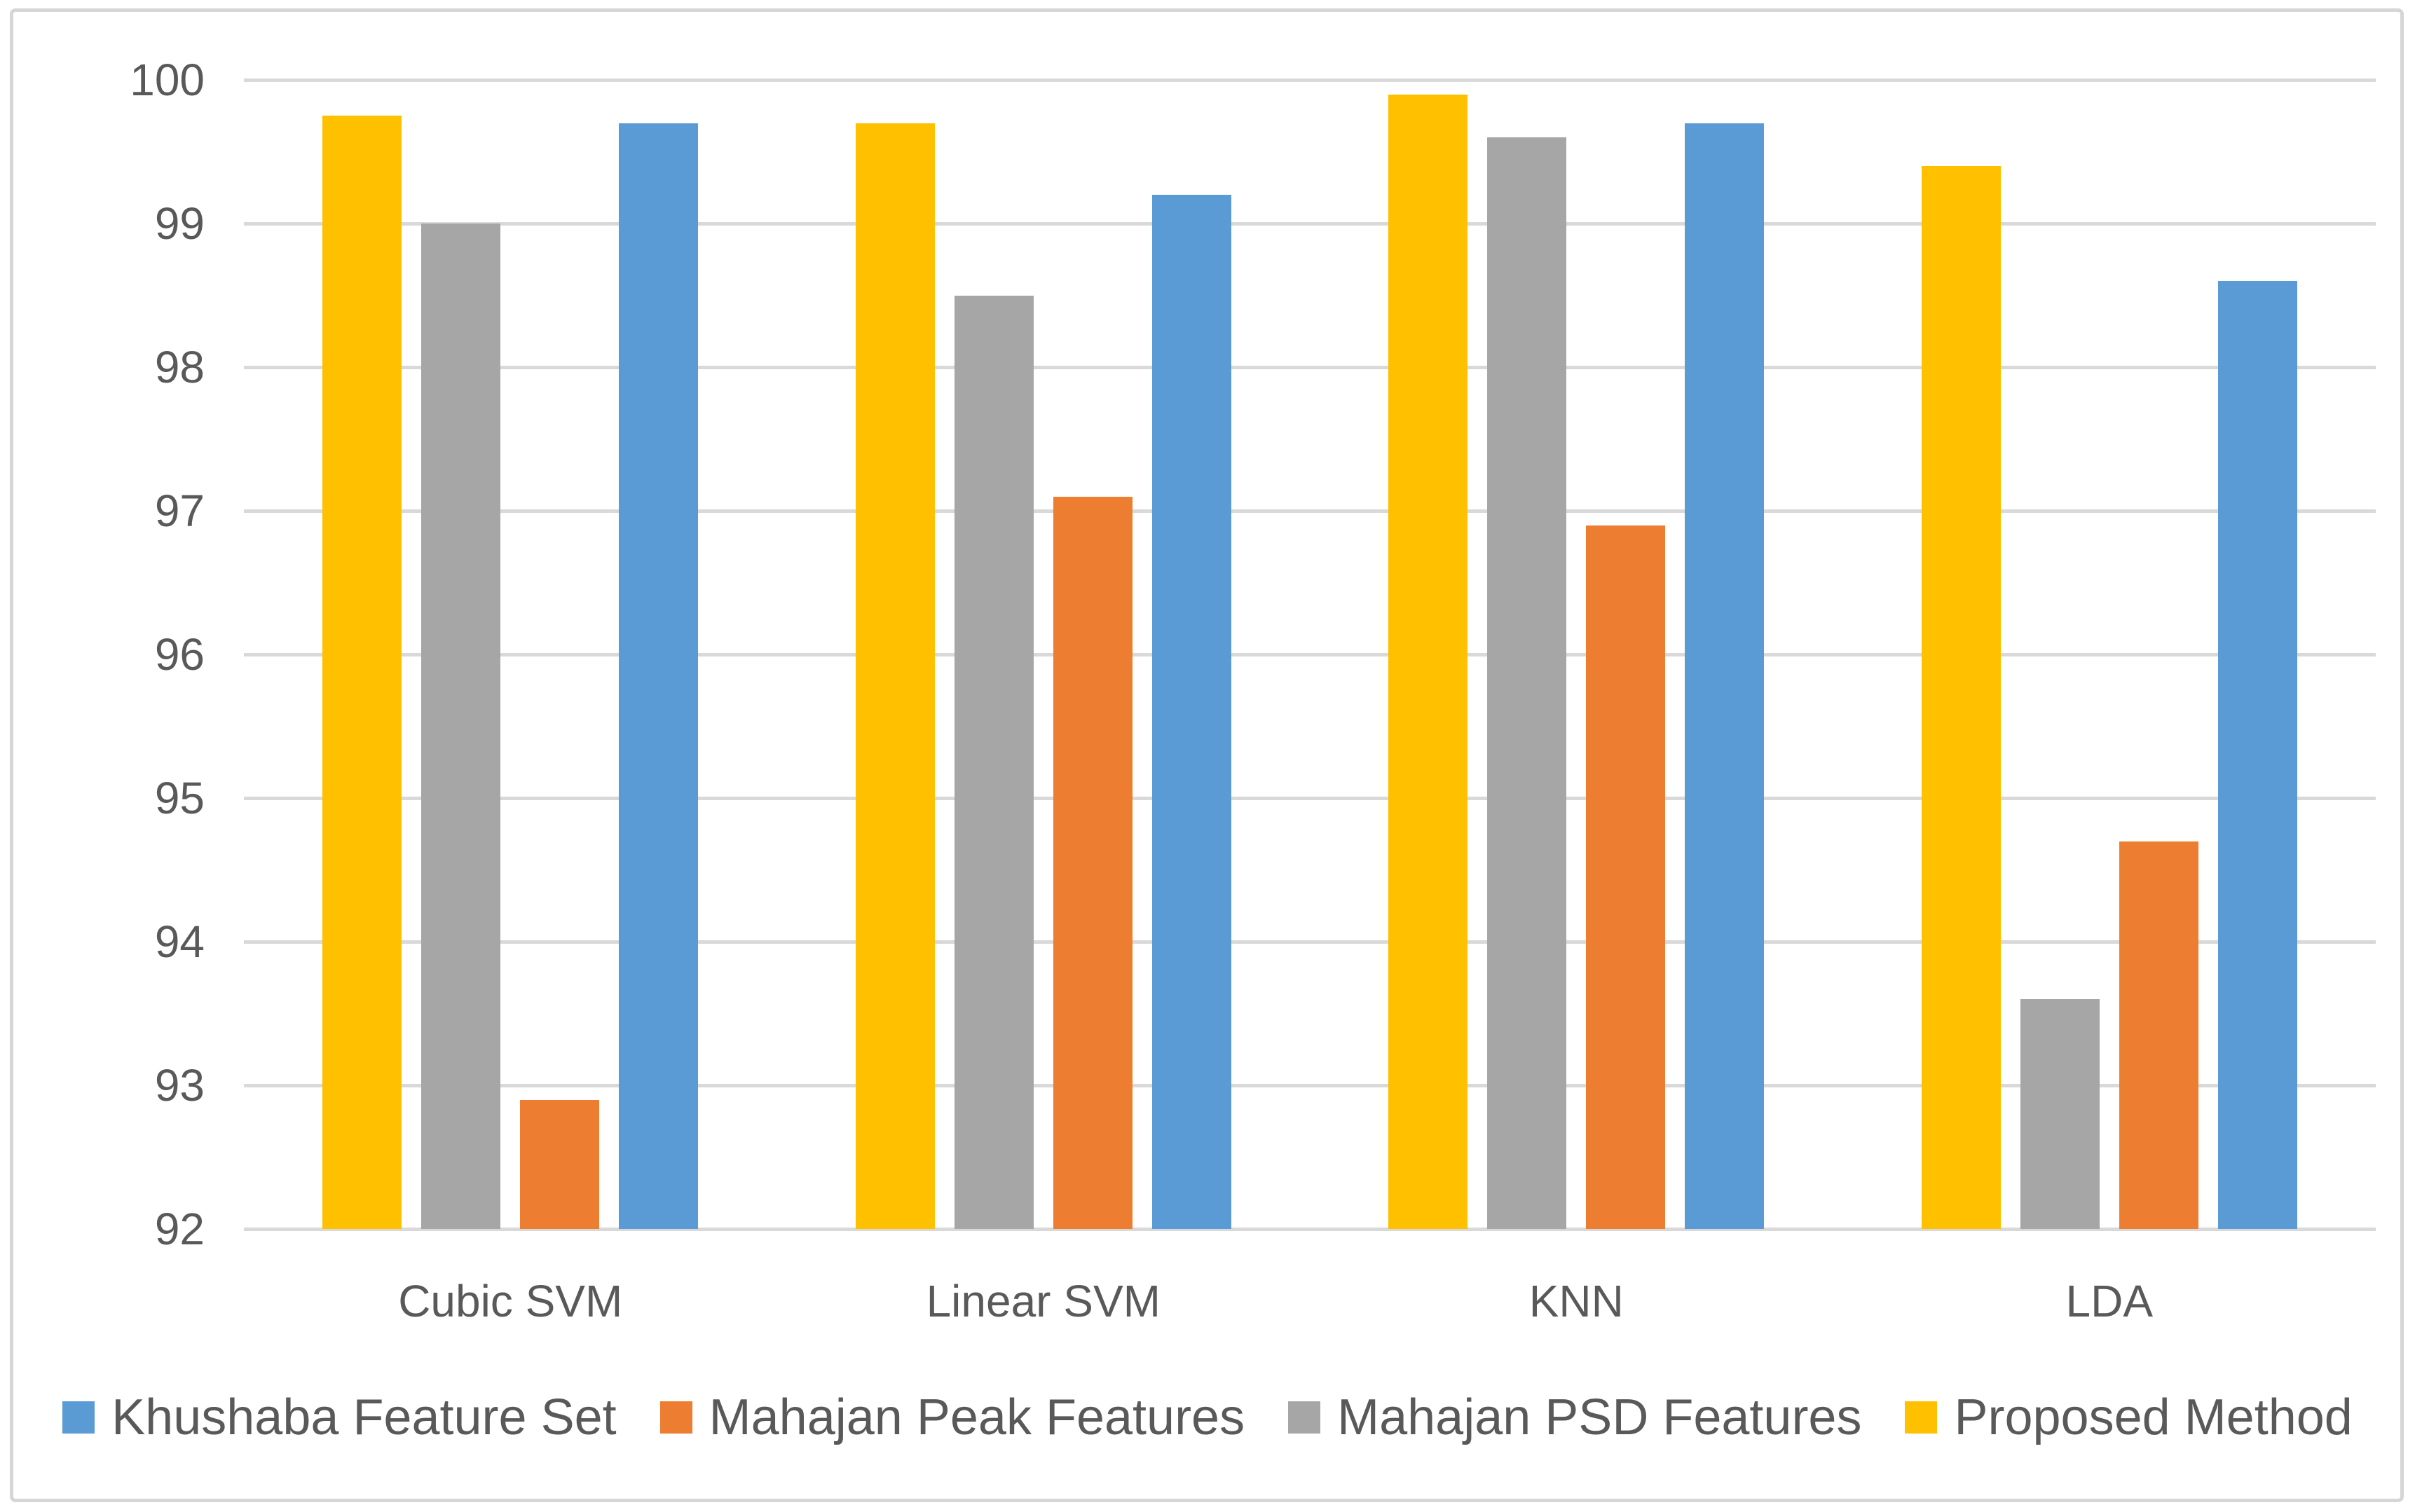 The width and height of the screenshot is (2415, 1512). Describe the element at coordinates (78, 1417) in the screenshot. I see `legend-swatch-khushaba-feature-set` at that location.